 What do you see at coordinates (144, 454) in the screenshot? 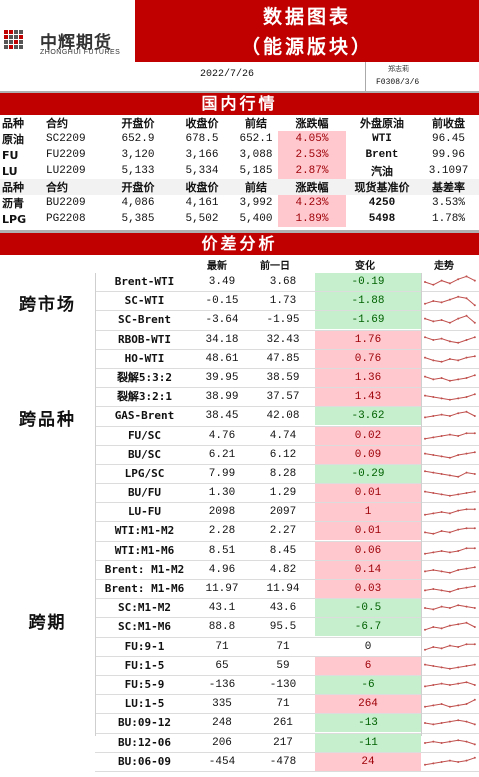
I see `spread-name: BU/SC` at bounding box center [144, 454].